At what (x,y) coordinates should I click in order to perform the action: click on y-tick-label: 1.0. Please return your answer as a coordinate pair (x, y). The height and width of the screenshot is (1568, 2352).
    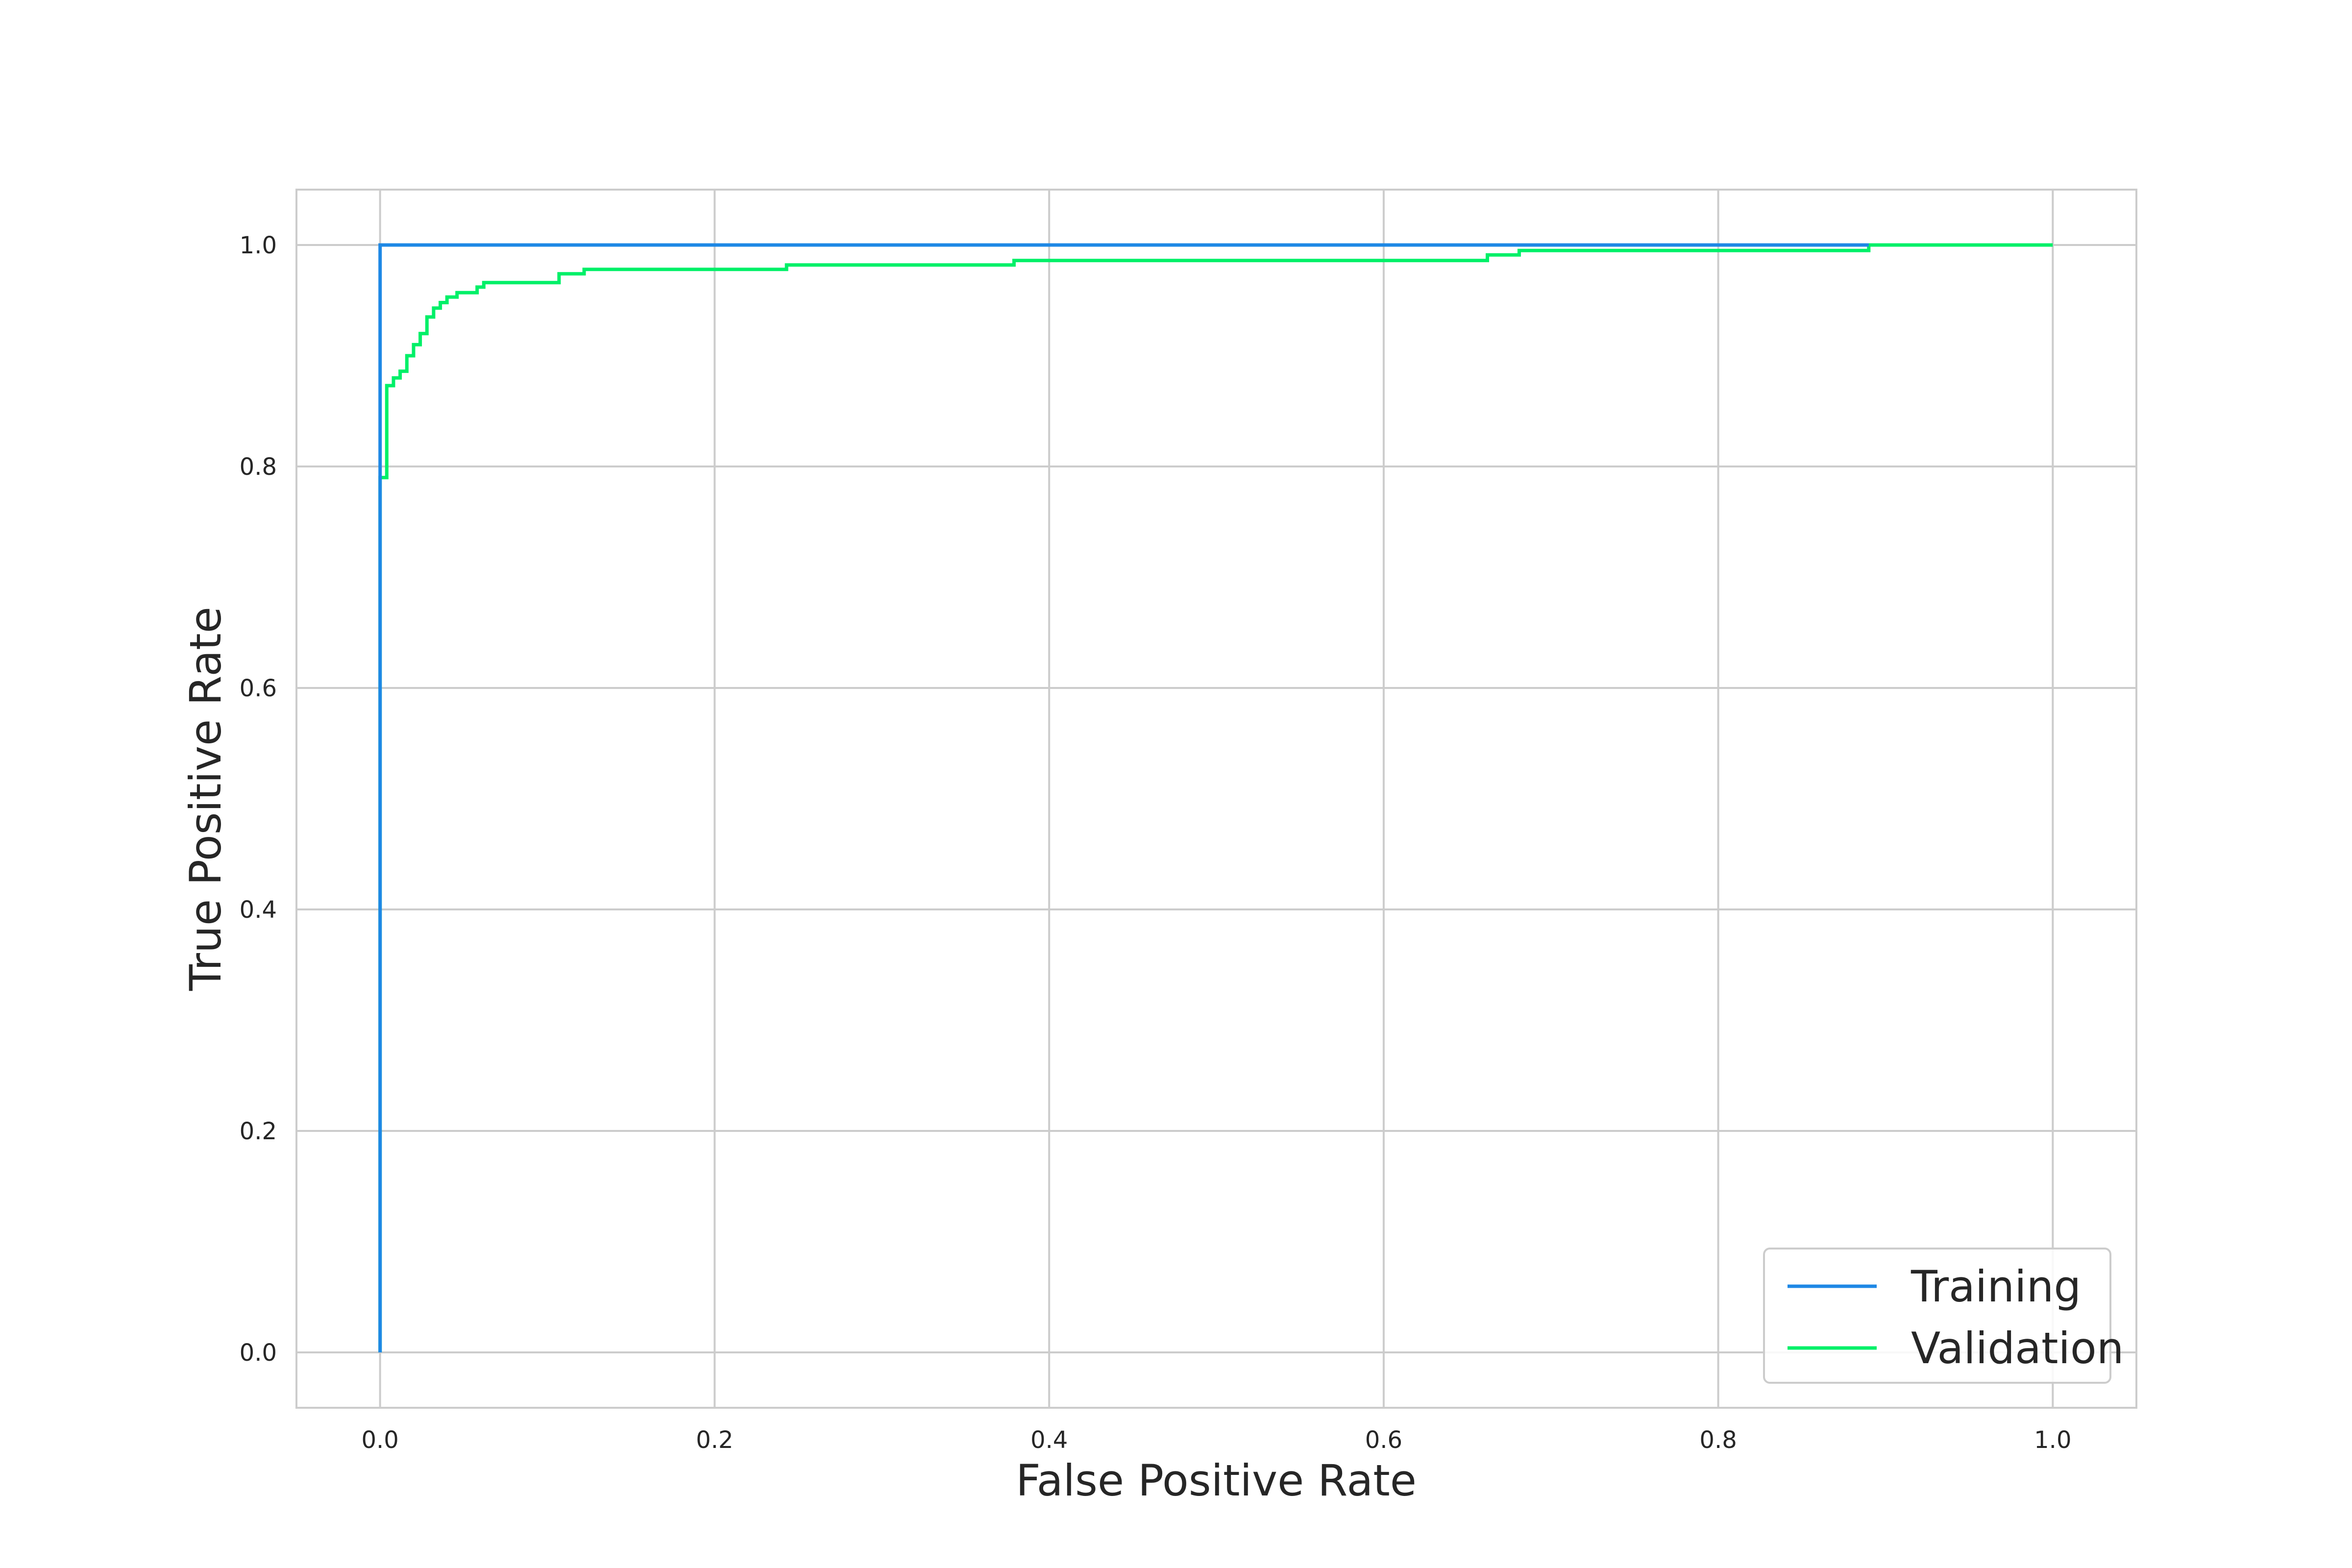
    Looking at the image, I should click on (258, 245).